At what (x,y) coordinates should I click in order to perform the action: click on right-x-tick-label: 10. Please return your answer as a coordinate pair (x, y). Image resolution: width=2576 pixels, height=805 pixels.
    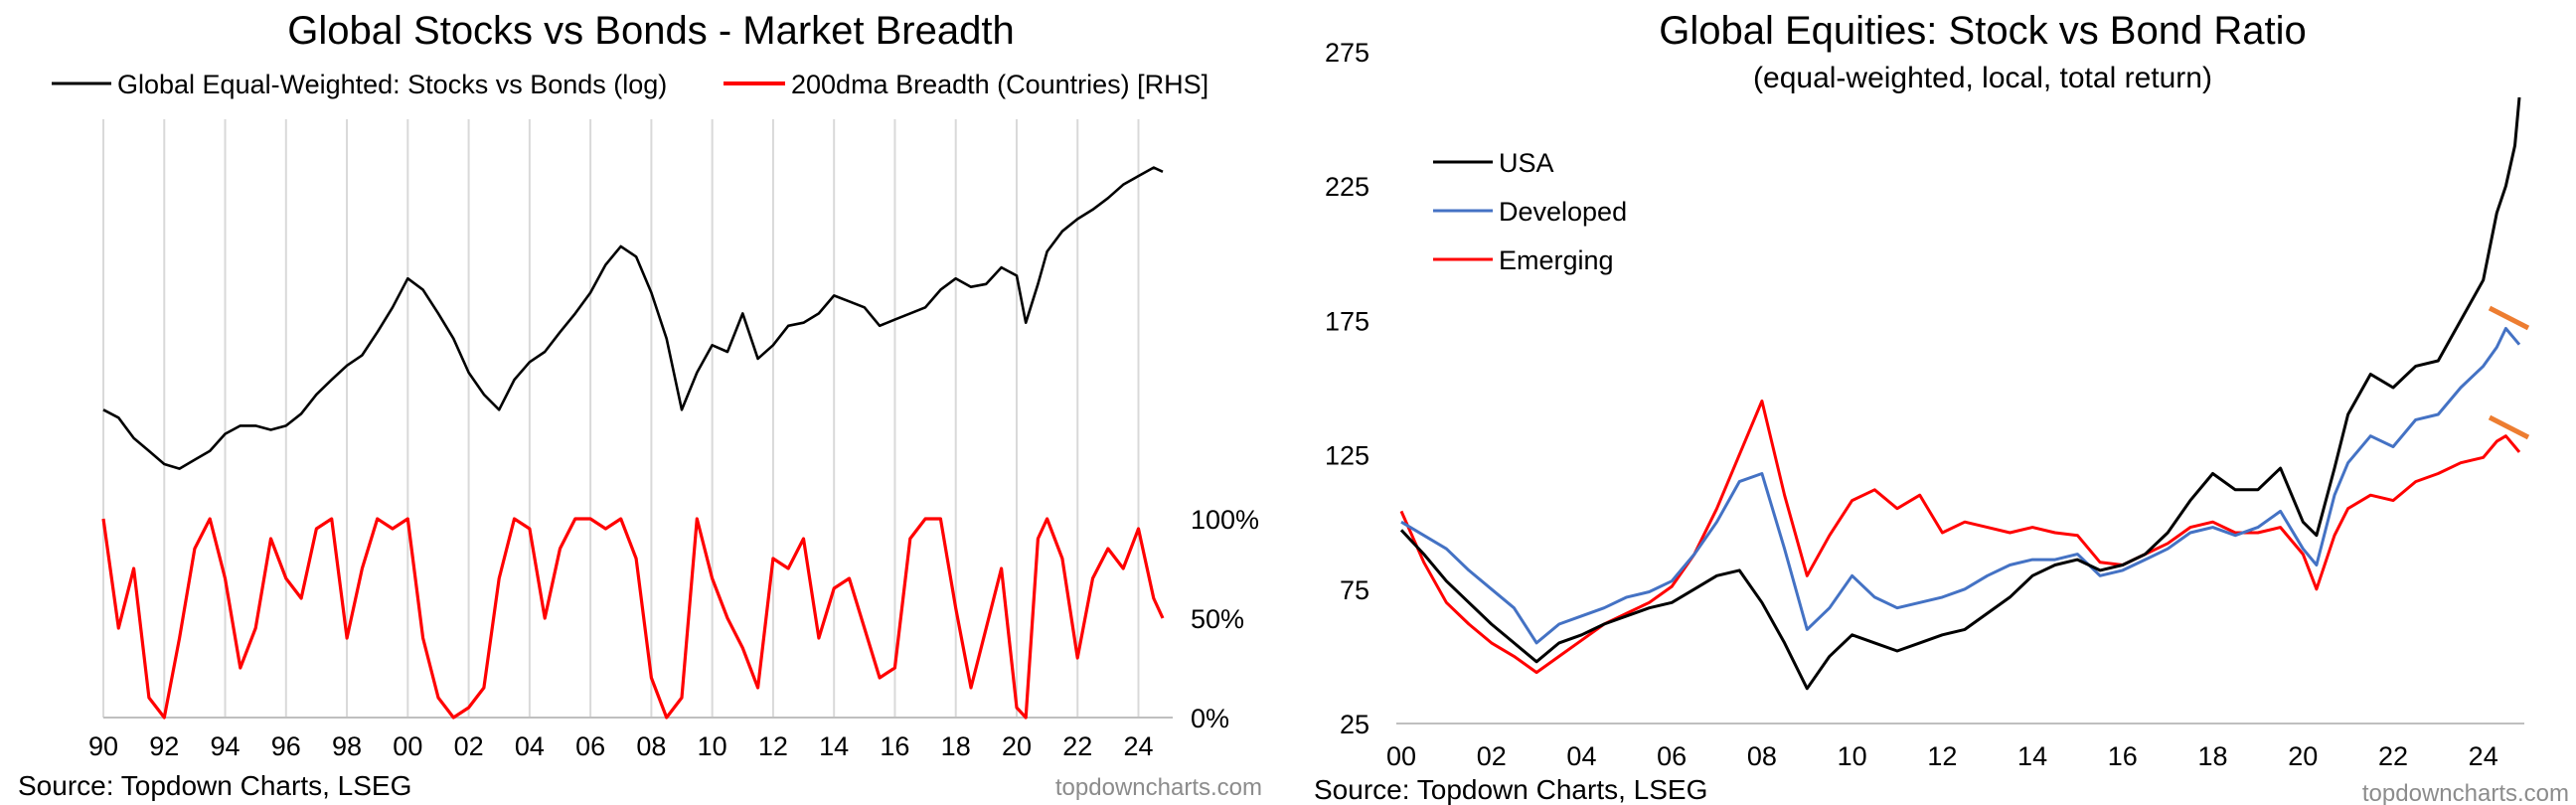
    Looking at the image, I should click on (1852, 756).